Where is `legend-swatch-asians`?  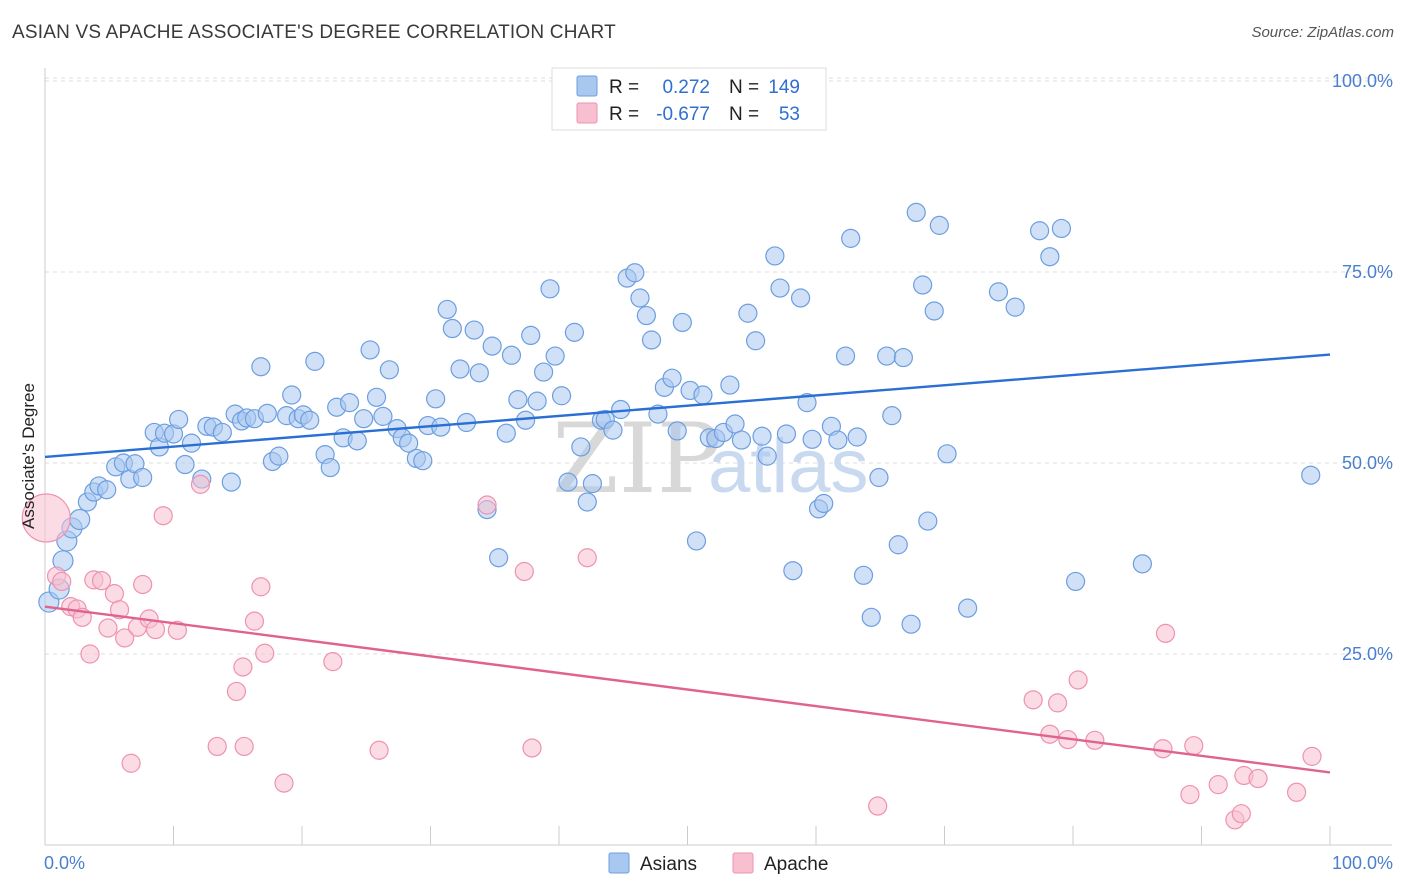
legend-swatch-asians is located at coordinates (587, 86).